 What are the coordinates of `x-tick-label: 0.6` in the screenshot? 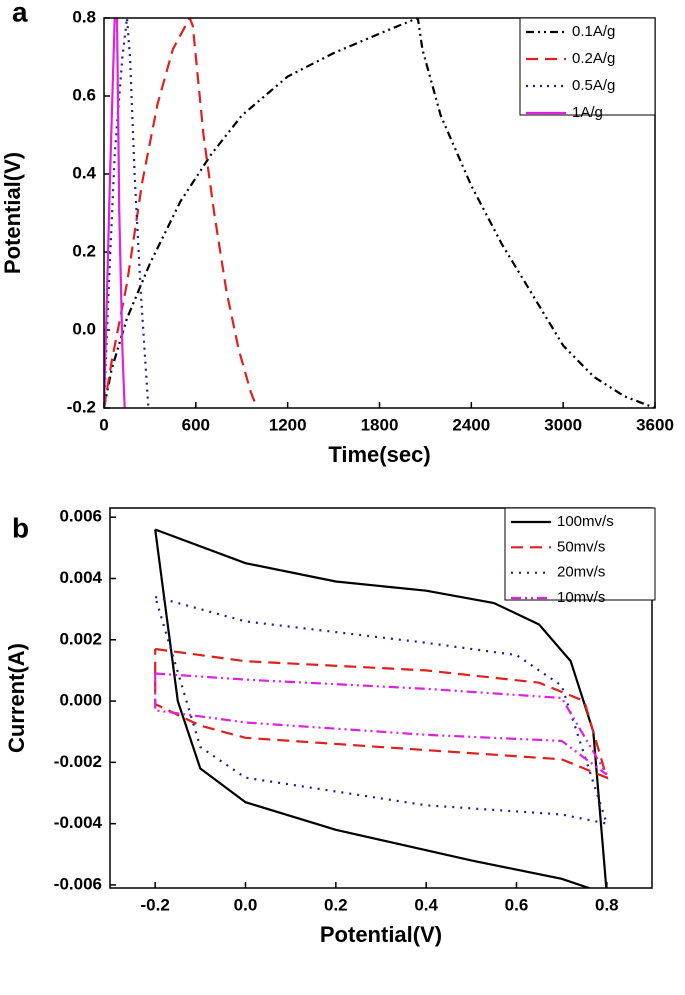 It's located at (517, 904).